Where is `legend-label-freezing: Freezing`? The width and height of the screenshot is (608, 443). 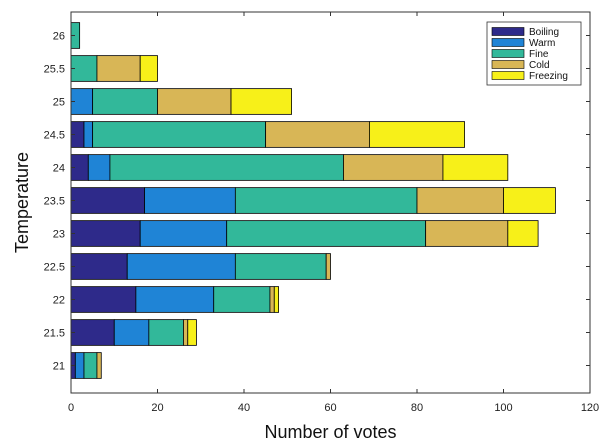
legend-label-freezing: Freezing is located at coordinates (548, 76).